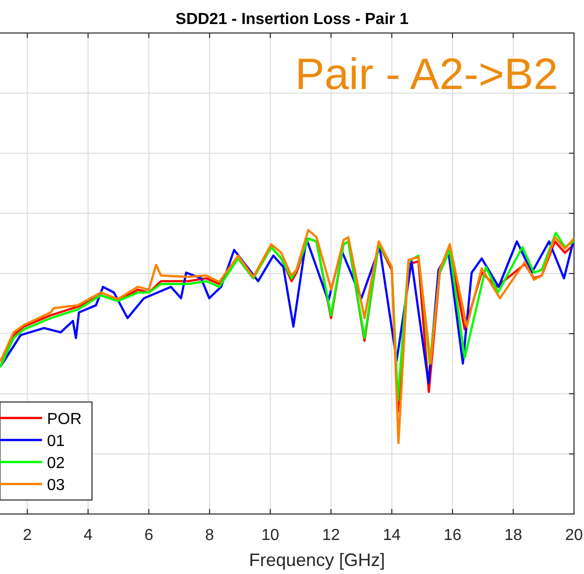  I want to click on x-tick-label: 8, so click(209, 535).